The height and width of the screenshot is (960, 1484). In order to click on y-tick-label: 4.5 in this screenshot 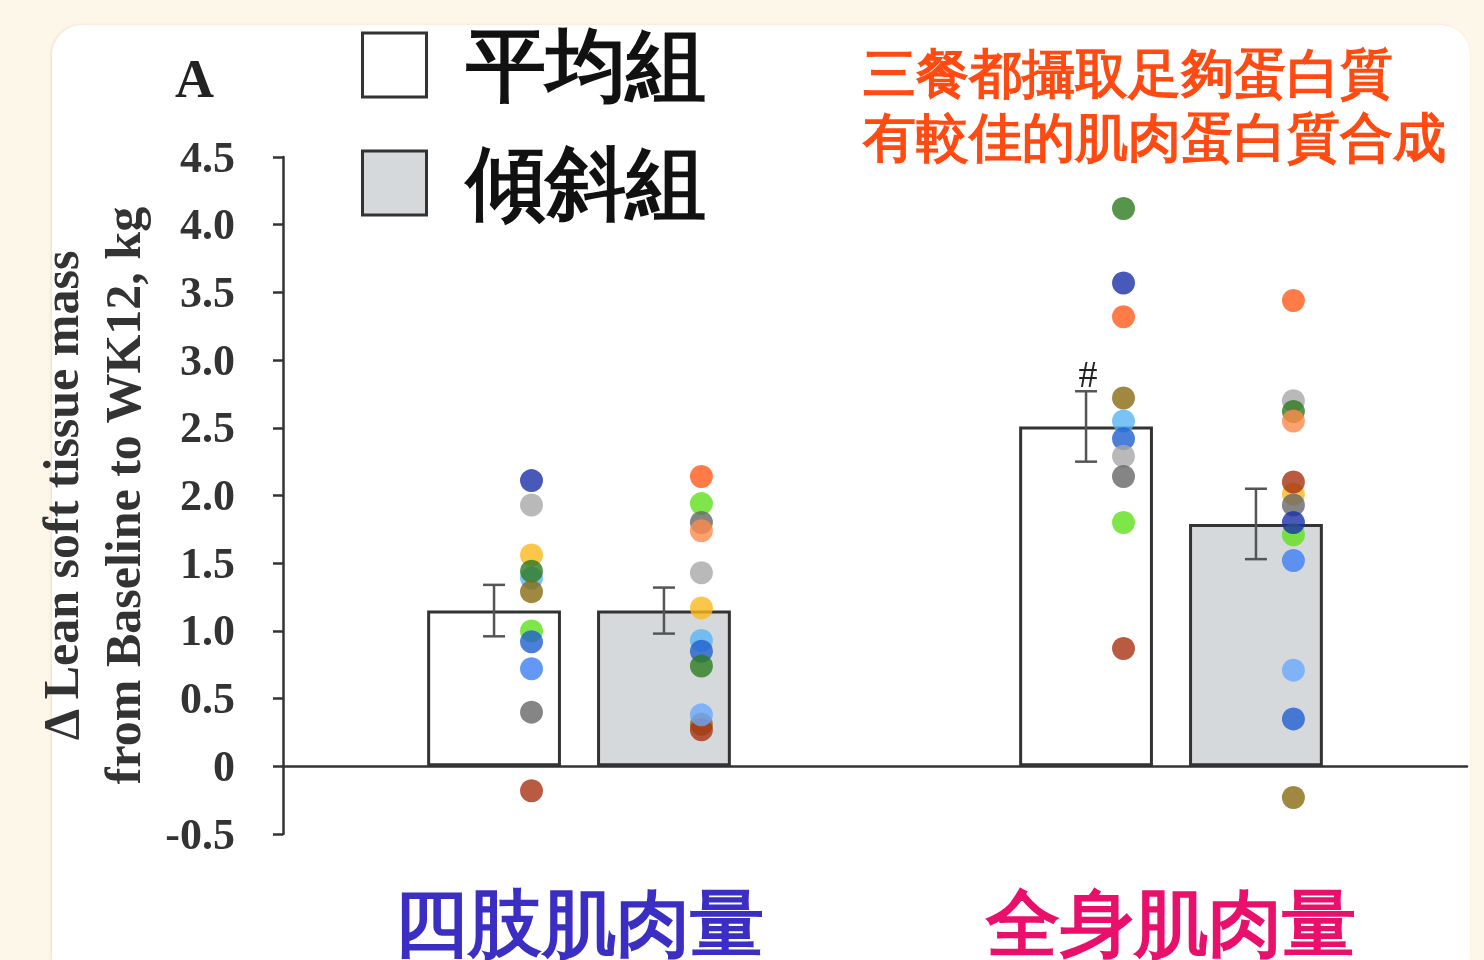, I will do `click(207, 157)`.